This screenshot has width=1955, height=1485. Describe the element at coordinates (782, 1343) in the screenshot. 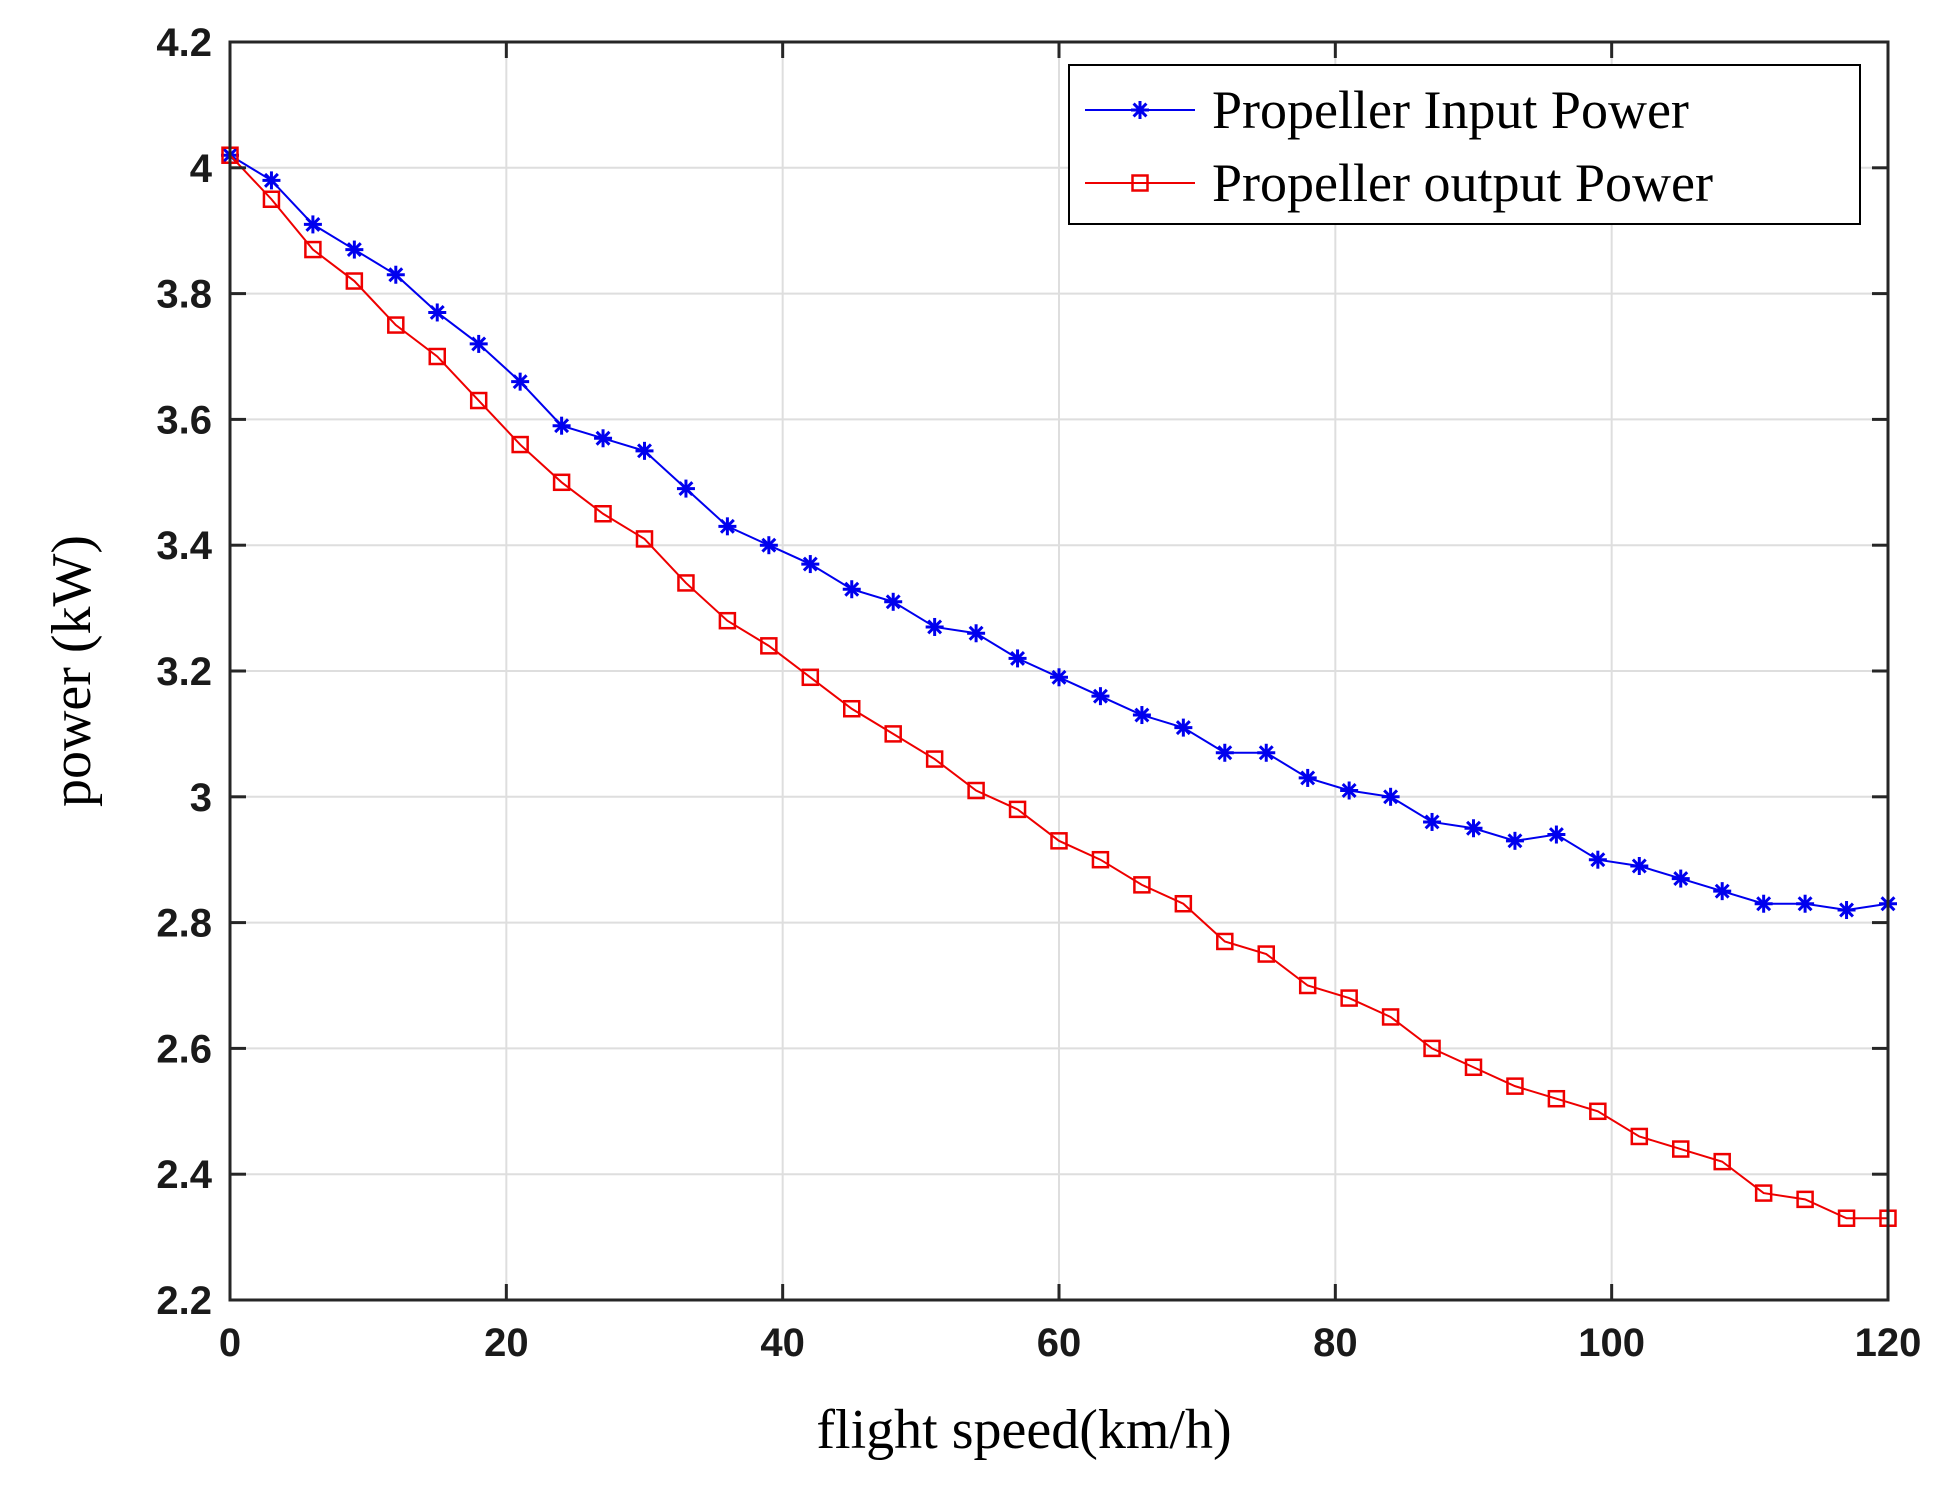

I see `x-tick-label: 40` at that location.